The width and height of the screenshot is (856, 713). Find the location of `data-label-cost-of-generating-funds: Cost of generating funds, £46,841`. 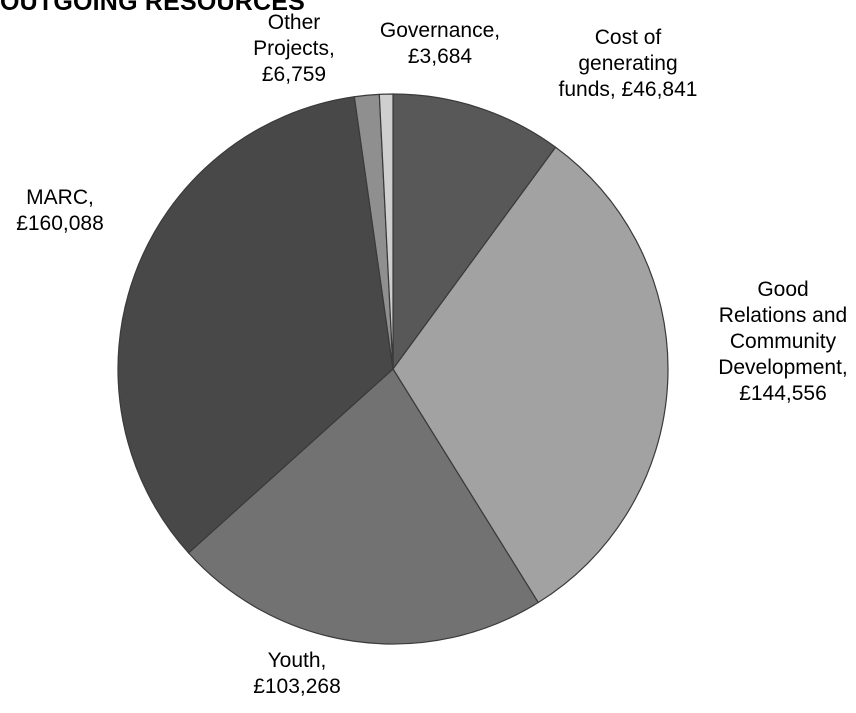

data-label-cost-of-generating-funds: Cost of generating funds, £46,841 is located at coordinates (628, 63).